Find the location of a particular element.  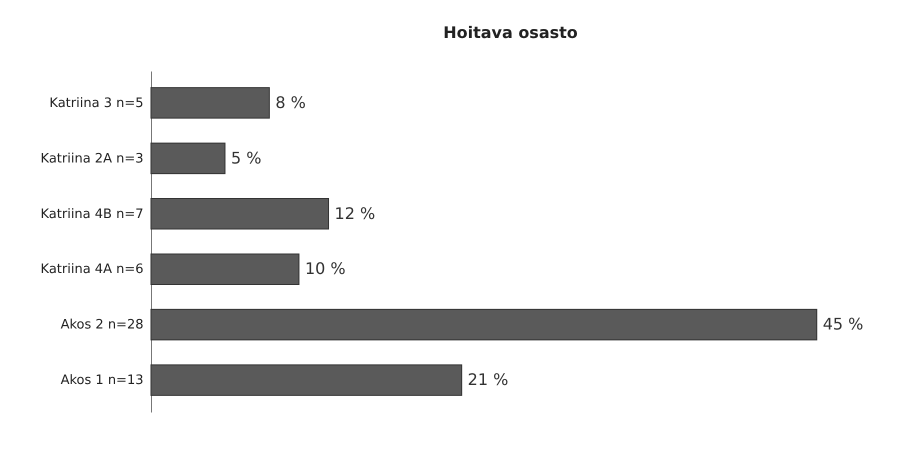

y-tick-label: Katriina 3 n=5 is located at coordinates (96, 103).